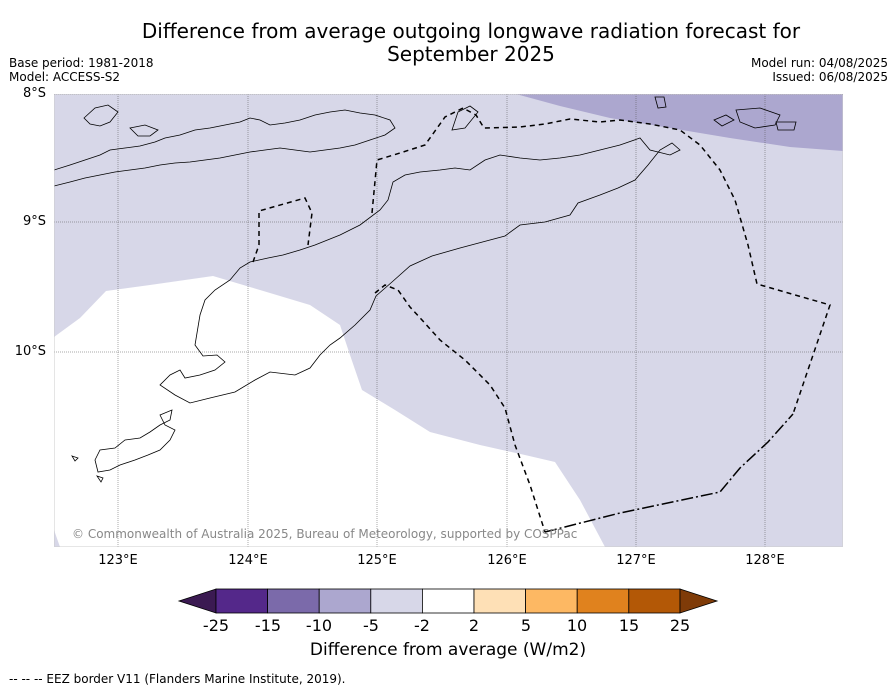 This screenshot has width=896, height=690. Describe the element at coordinates (34, 221) in the screenshot. I see `lat-label-9s: 9°S` at that location.